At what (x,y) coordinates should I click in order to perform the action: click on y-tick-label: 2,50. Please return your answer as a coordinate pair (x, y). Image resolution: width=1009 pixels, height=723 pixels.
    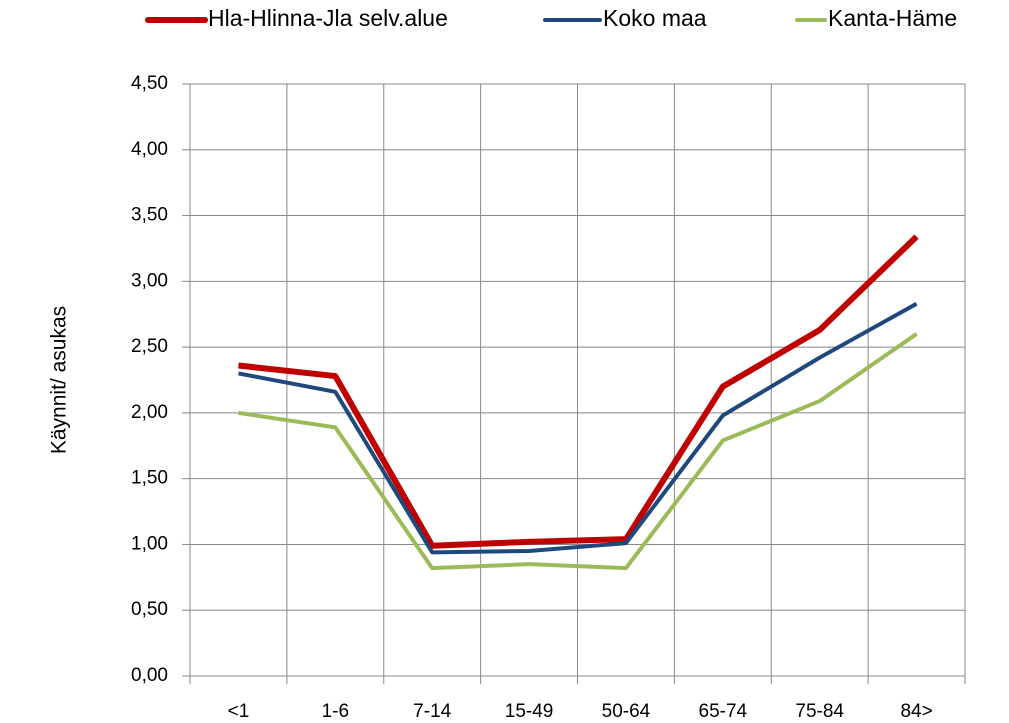
    Looking at the image, I should click on (149, 346).